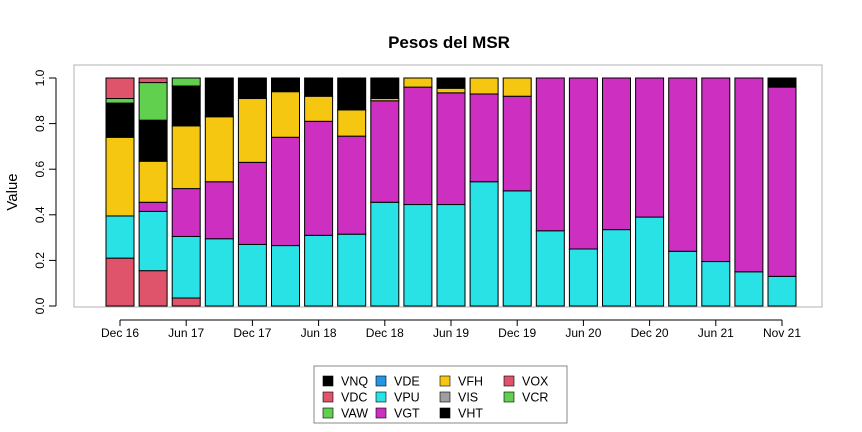 The height and width of the screenshot is (432, 862). What do you see at coordinates (451, 333) in the screenshot?
I see `x-tick-label: Jun 19` at bounding box center [451, 333].